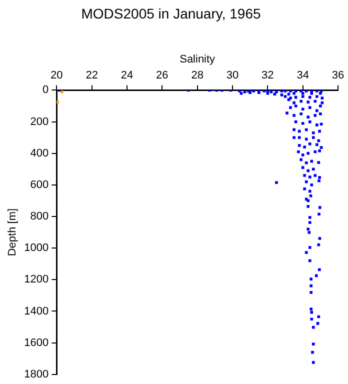 Image resolution: width=348 pixels, height=384 pixels. What do you see at coordinates (36, 374) in the screenshot?
I see `y-tick-label: 1800` at bounding box center [36, 374].